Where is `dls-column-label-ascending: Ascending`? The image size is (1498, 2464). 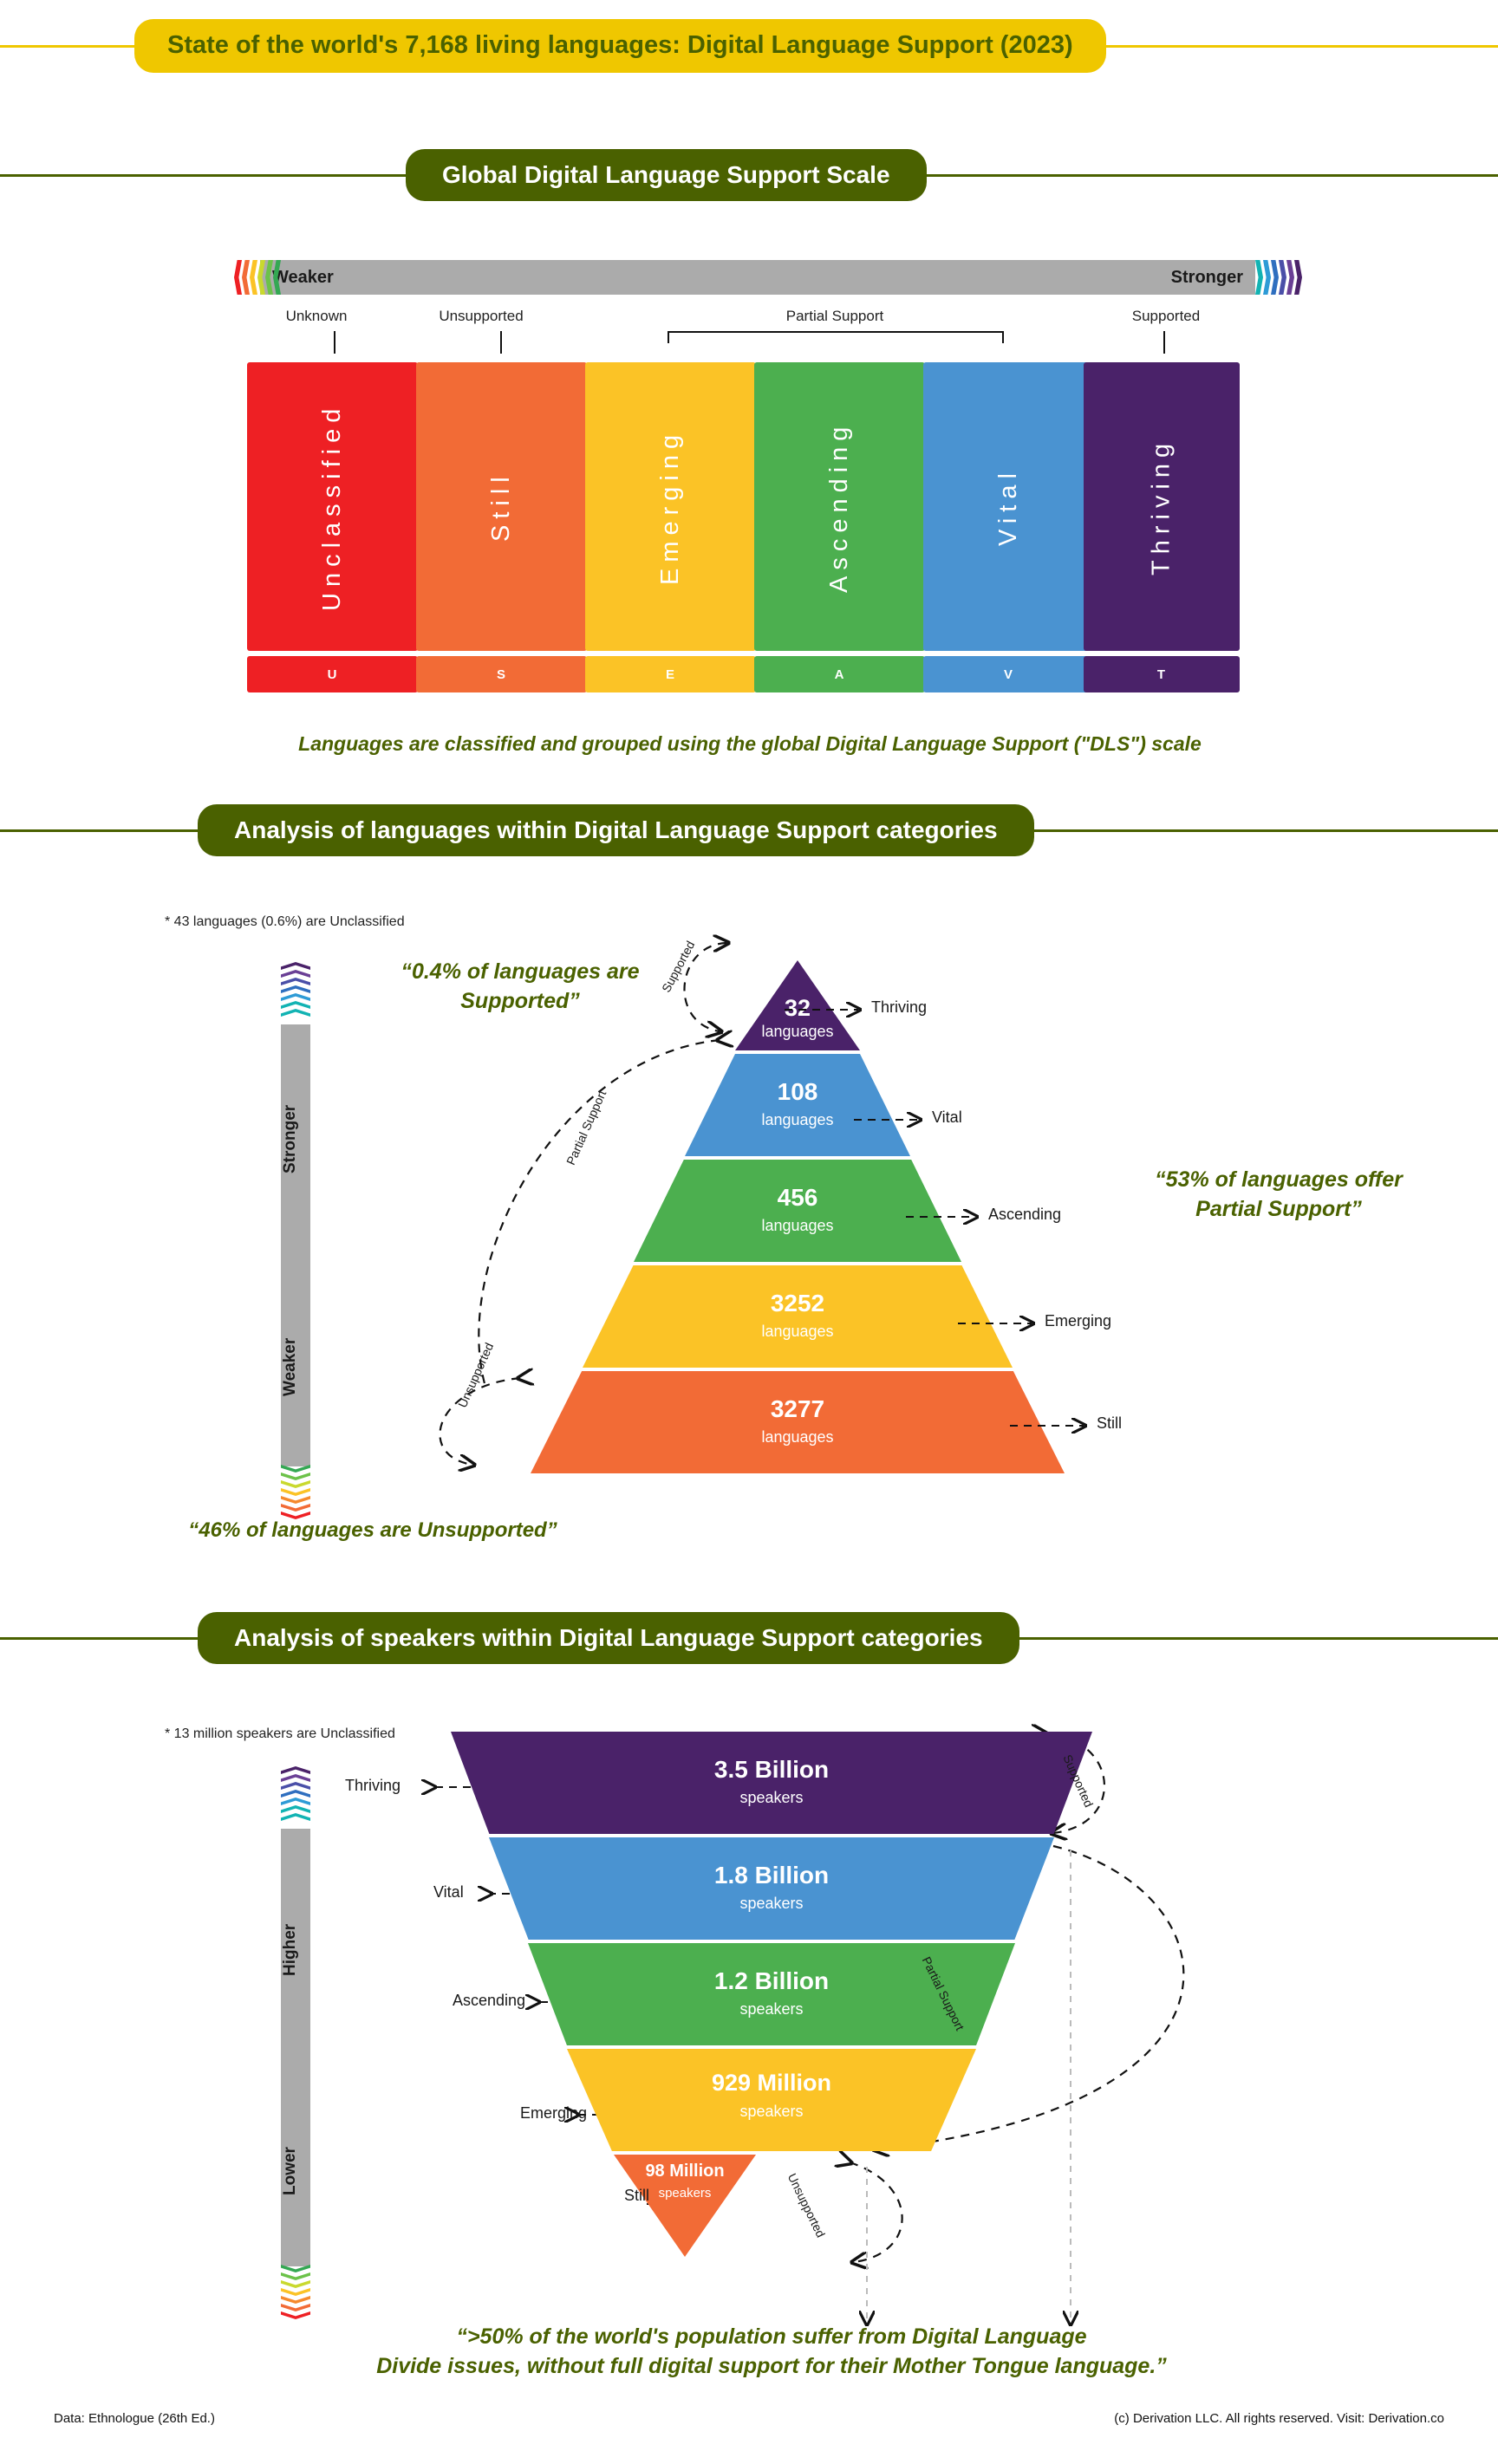
dls-column-label-ascending: Ascending is located at coordinates (839, 507).